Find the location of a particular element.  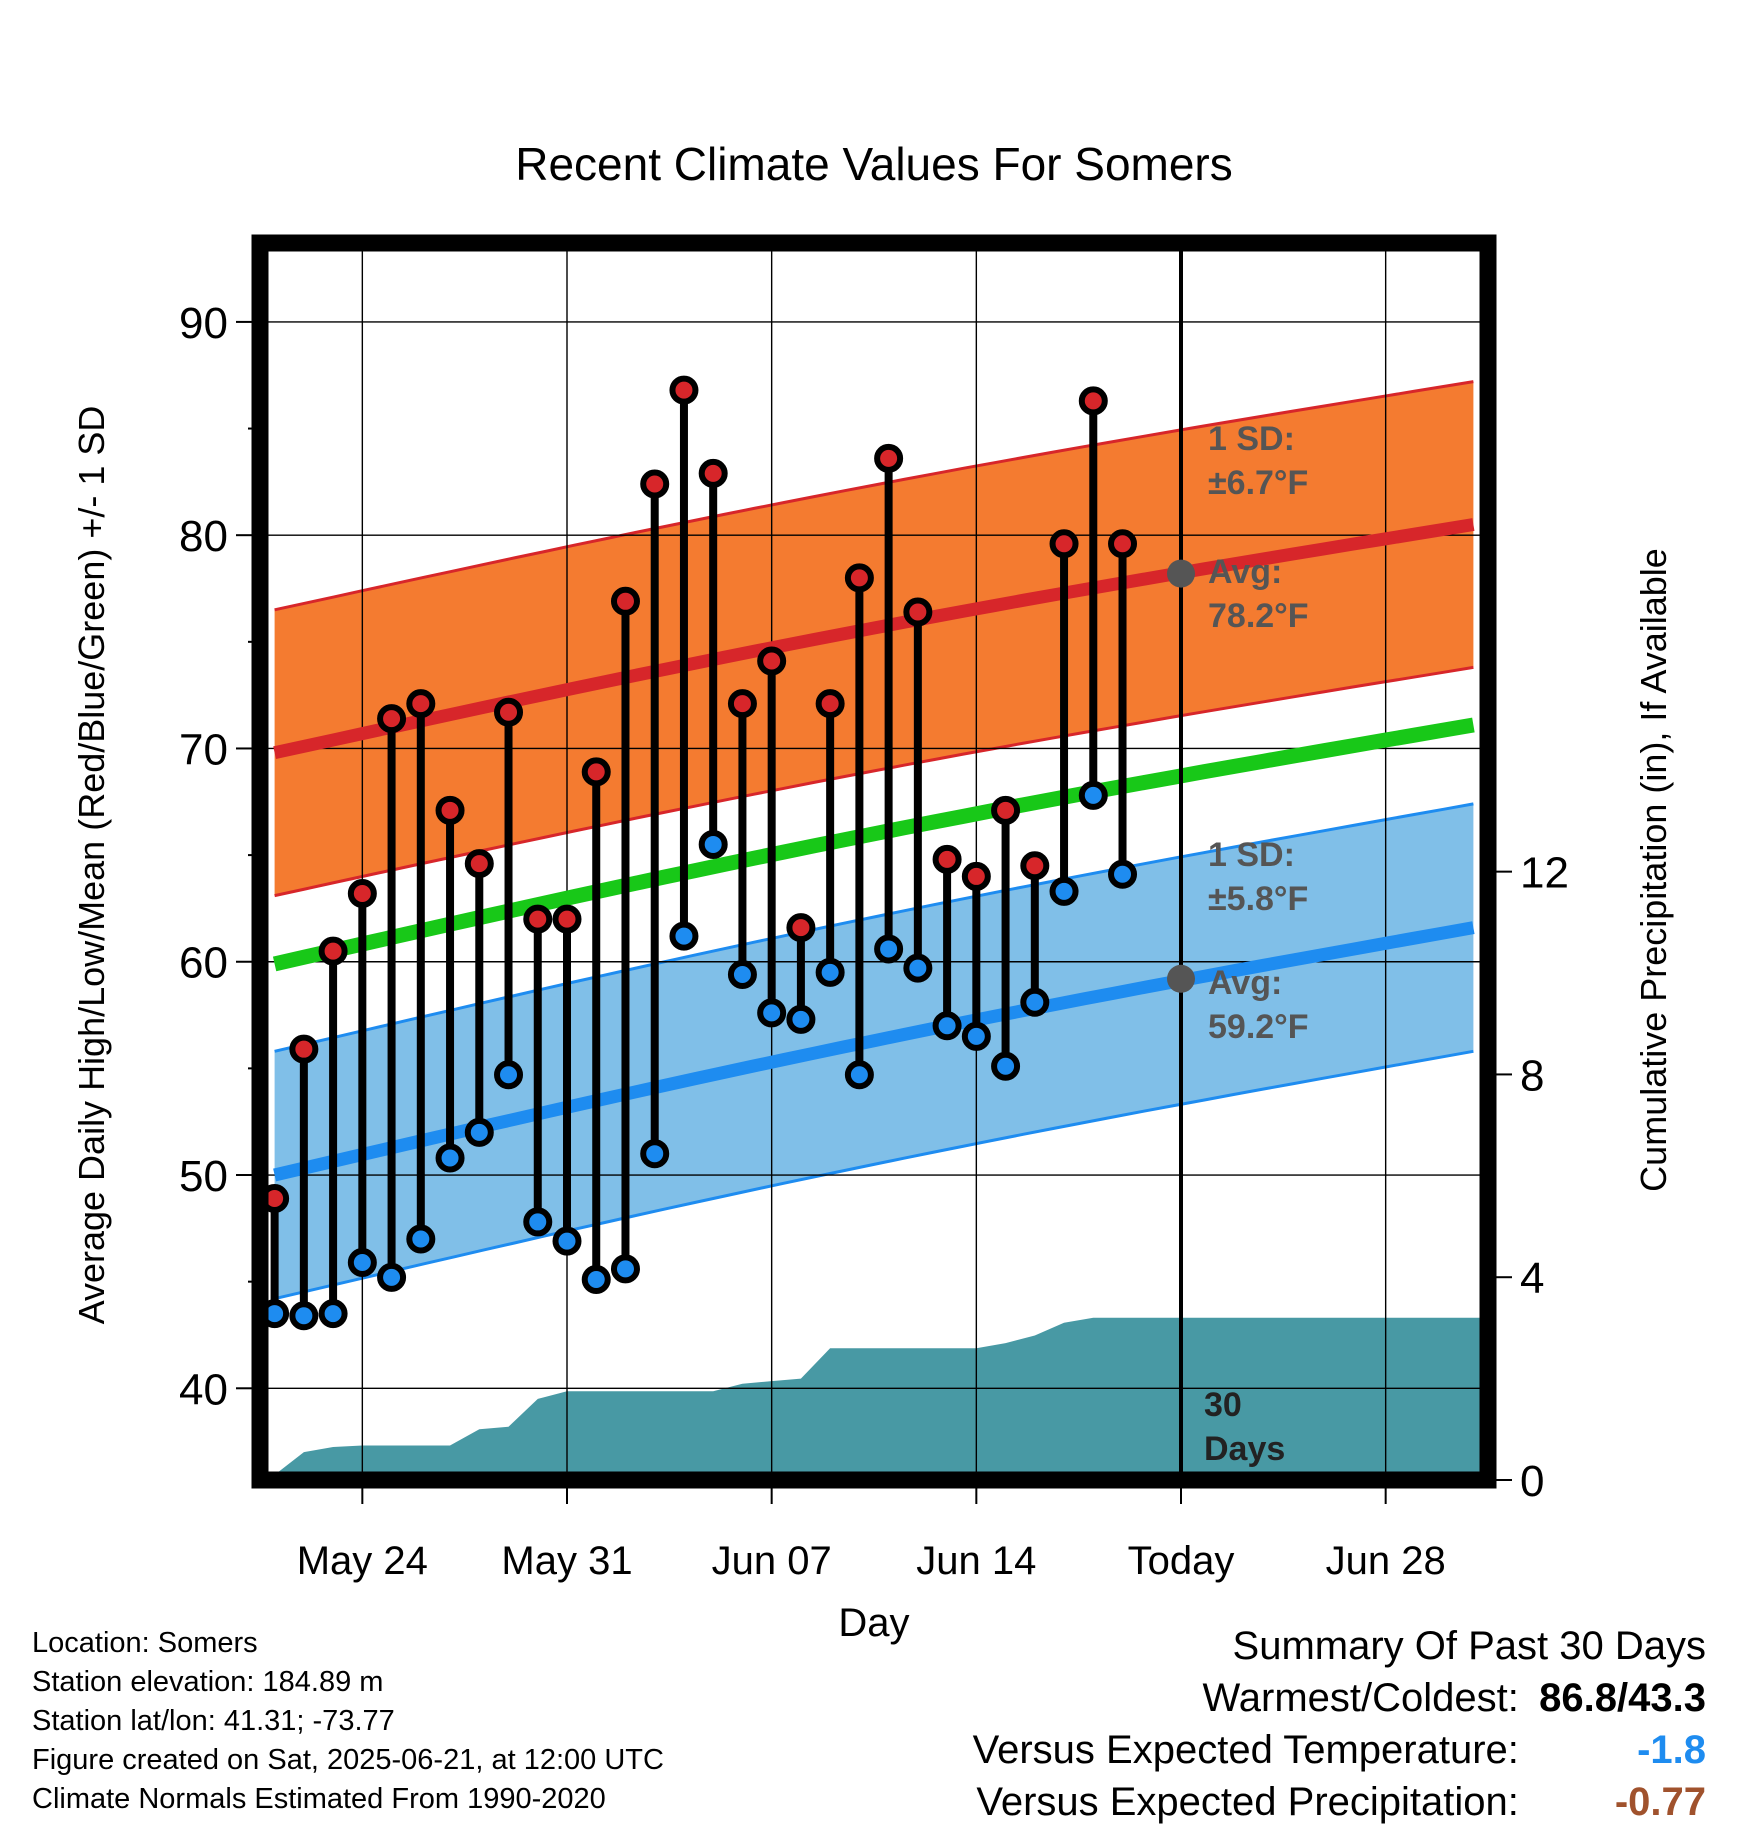

warm-cold-value: 86.8/43.3 is located at coordinates (1622, 1698).